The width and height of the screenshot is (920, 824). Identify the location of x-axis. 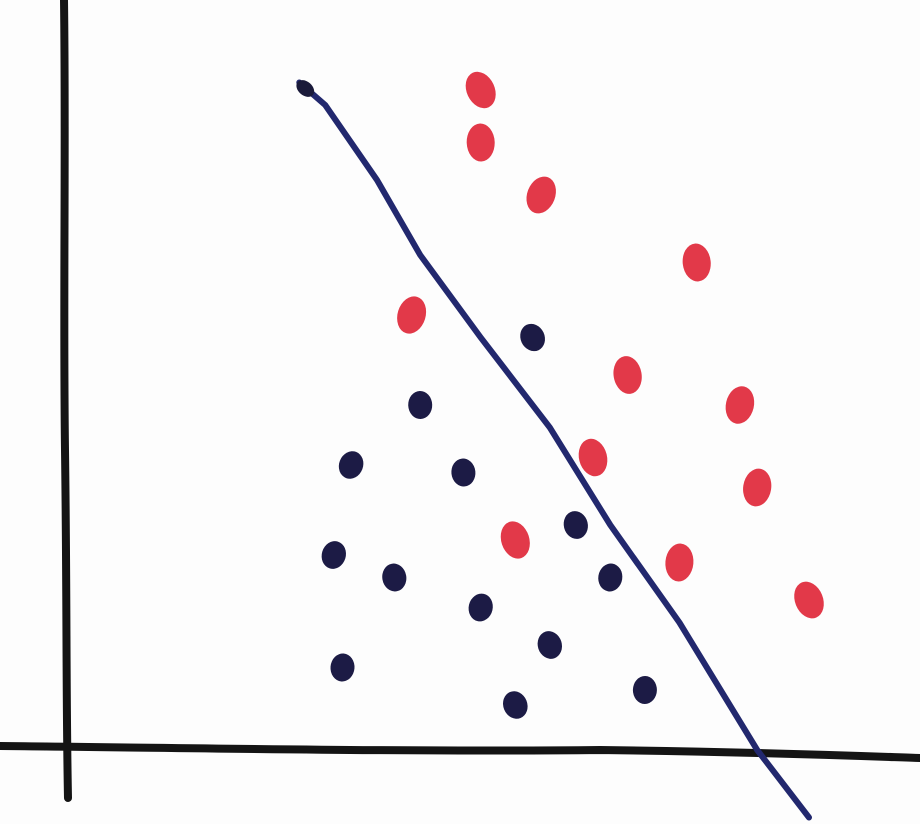
(460, 752).